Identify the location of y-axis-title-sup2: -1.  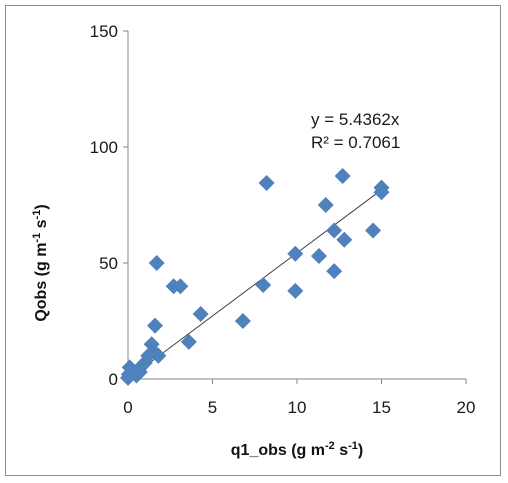
(37, 215).